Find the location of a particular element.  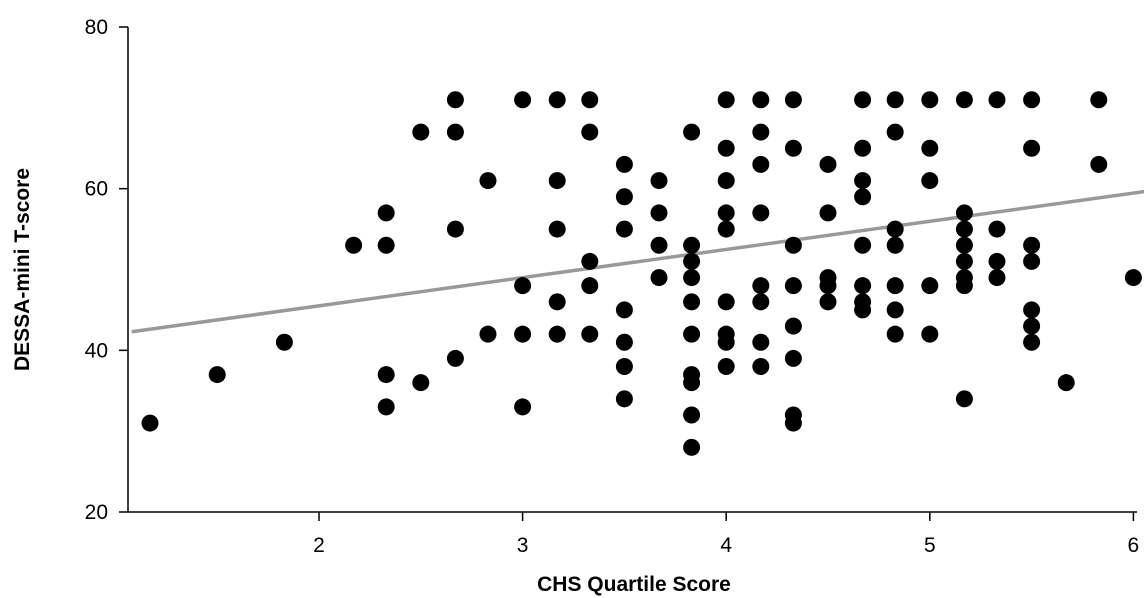

y-tick-label: 40 is located at coordinates (96, 350).